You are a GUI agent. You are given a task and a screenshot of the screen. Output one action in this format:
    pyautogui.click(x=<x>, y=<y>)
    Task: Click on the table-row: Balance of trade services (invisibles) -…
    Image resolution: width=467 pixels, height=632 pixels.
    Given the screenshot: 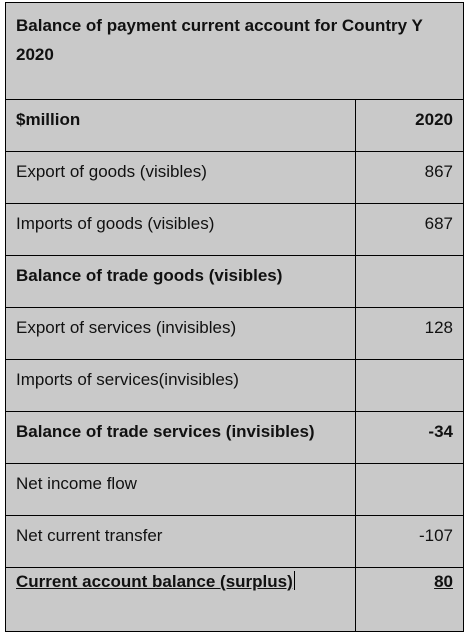 What is the action you would take?
    pyautogui.click(x=234, y=437)
    